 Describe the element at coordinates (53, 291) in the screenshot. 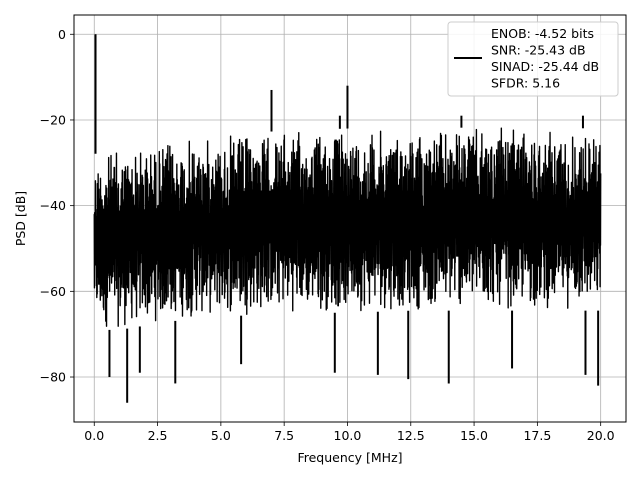

I see `y-tick-label: −60` at that location.